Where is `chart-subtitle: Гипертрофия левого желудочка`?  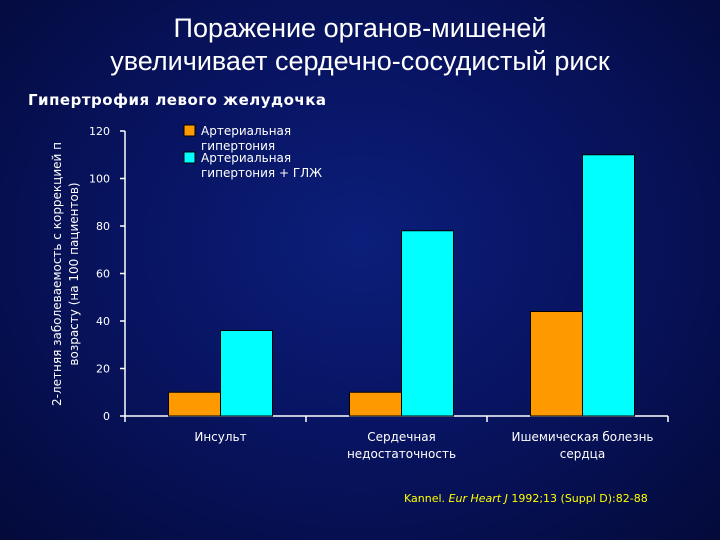
chart-subtitle: Гипертрофия левого желудочка is located at coordinates (177, 100).